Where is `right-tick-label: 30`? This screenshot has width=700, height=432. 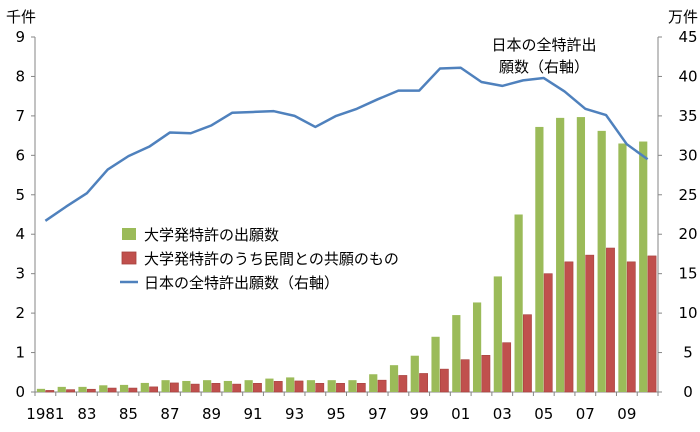 right-tick-label: 30 is located at coordinates (687, 155).